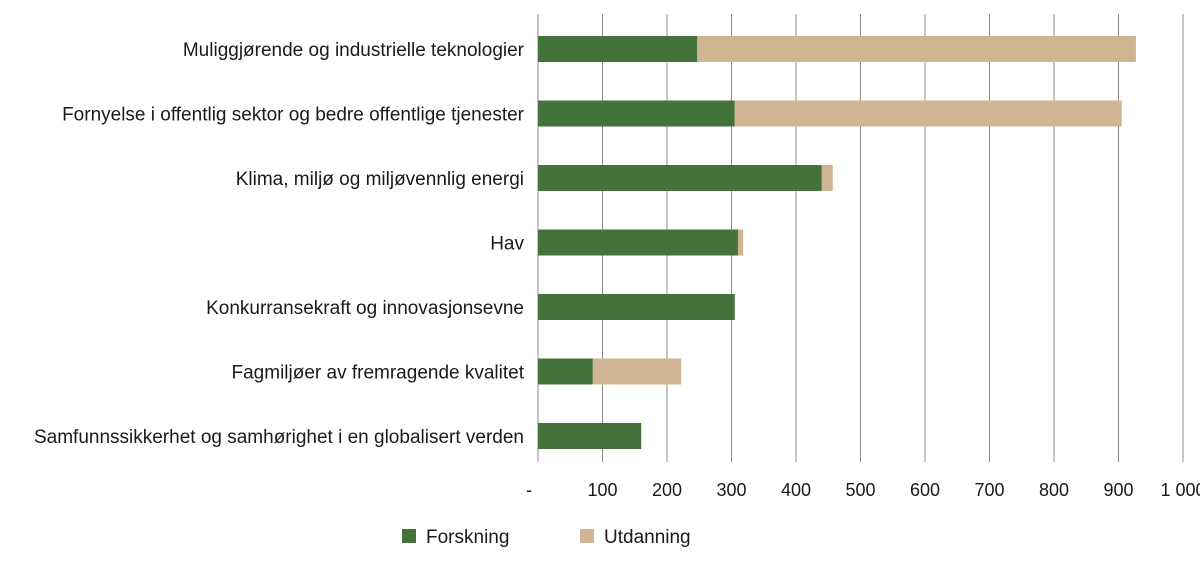 Image resolution: width=1200 pixels, height=570 pixels. I want to click on legend-label: Forskning, so click(467, 537).